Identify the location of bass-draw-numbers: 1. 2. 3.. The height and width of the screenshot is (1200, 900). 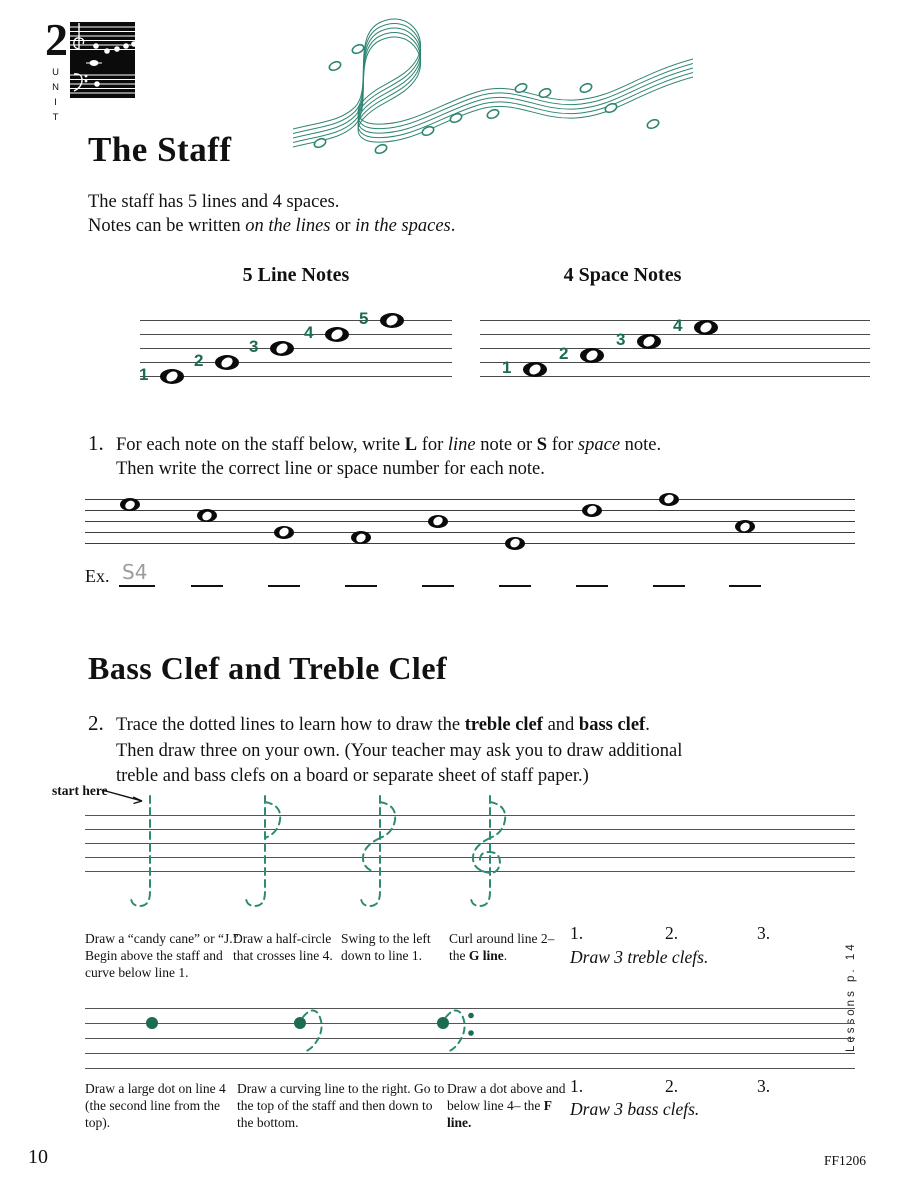
(705, 1087).